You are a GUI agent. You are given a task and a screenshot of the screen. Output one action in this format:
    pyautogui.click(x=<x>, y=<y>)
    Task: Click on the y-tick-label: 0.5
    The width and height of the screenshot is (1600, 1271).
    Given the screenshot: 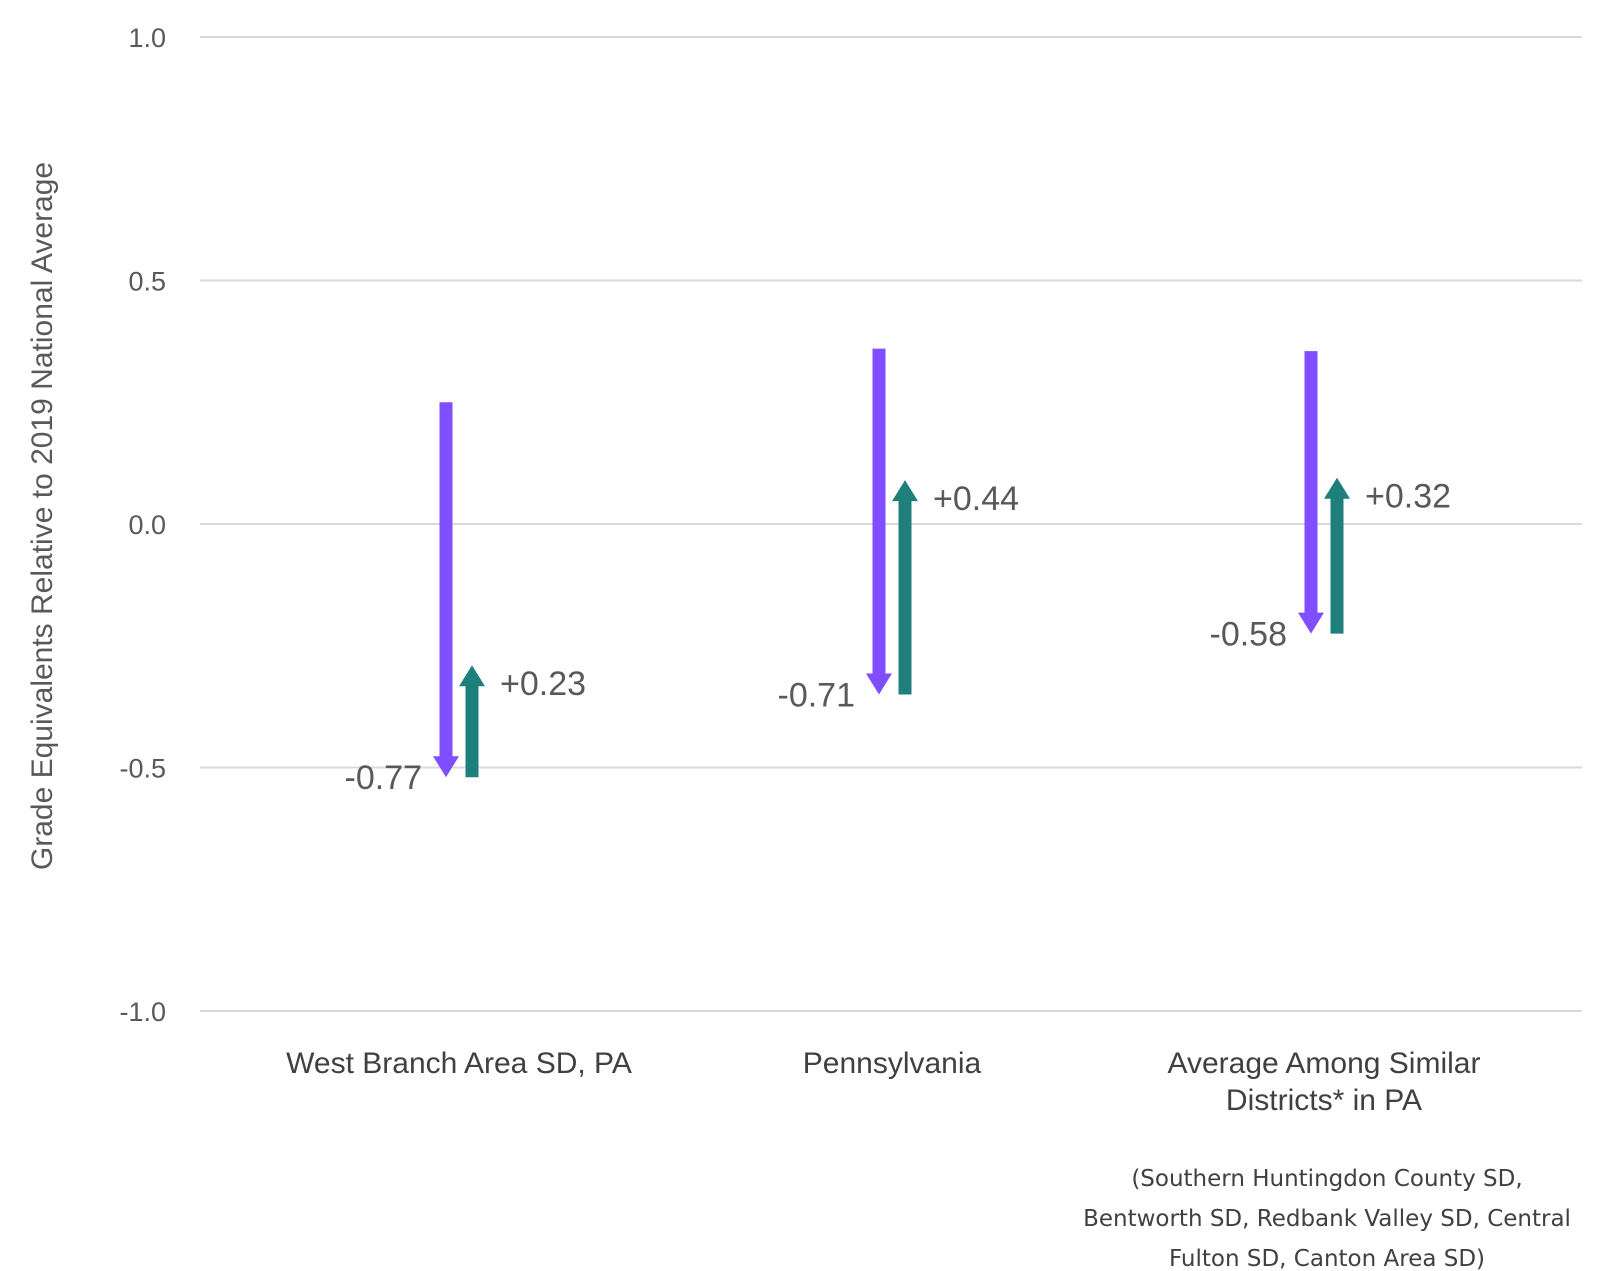 What is the action you would take?
    pyautogui.click(x=147, y=282)
    